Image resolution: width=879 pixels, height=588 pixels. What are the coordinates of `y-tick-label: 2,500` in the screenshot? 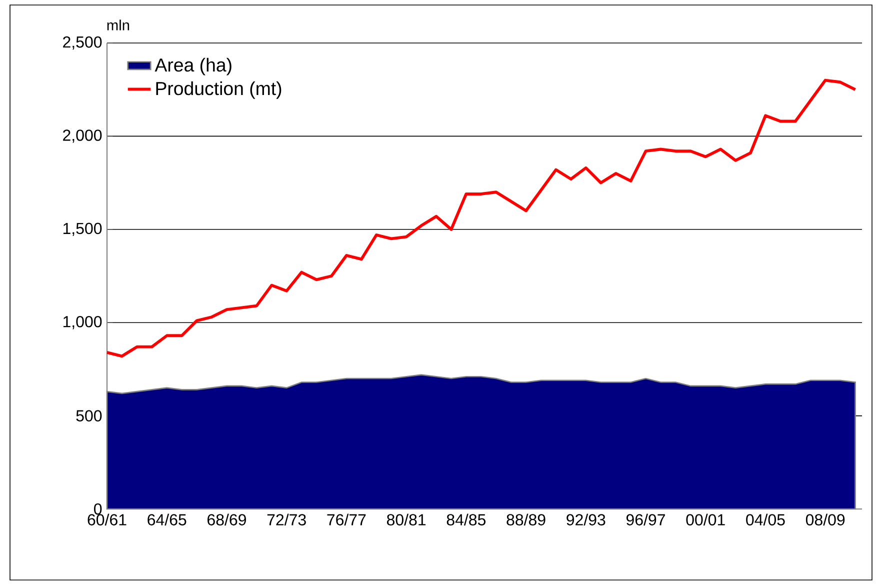 It's located at (82, 43).